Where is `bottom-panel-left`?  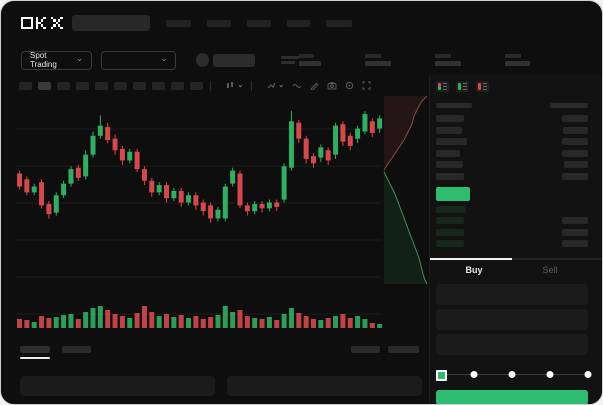
bottom-panel-left is located at coordinates (117, 386).